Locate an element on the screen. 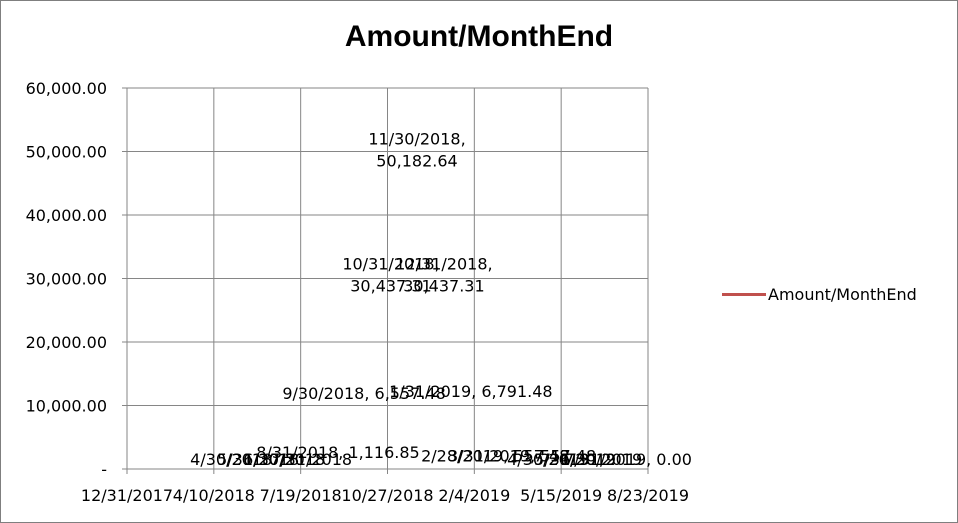  y-tick-label: 30,000.00 is located at coordinates (66, 279).